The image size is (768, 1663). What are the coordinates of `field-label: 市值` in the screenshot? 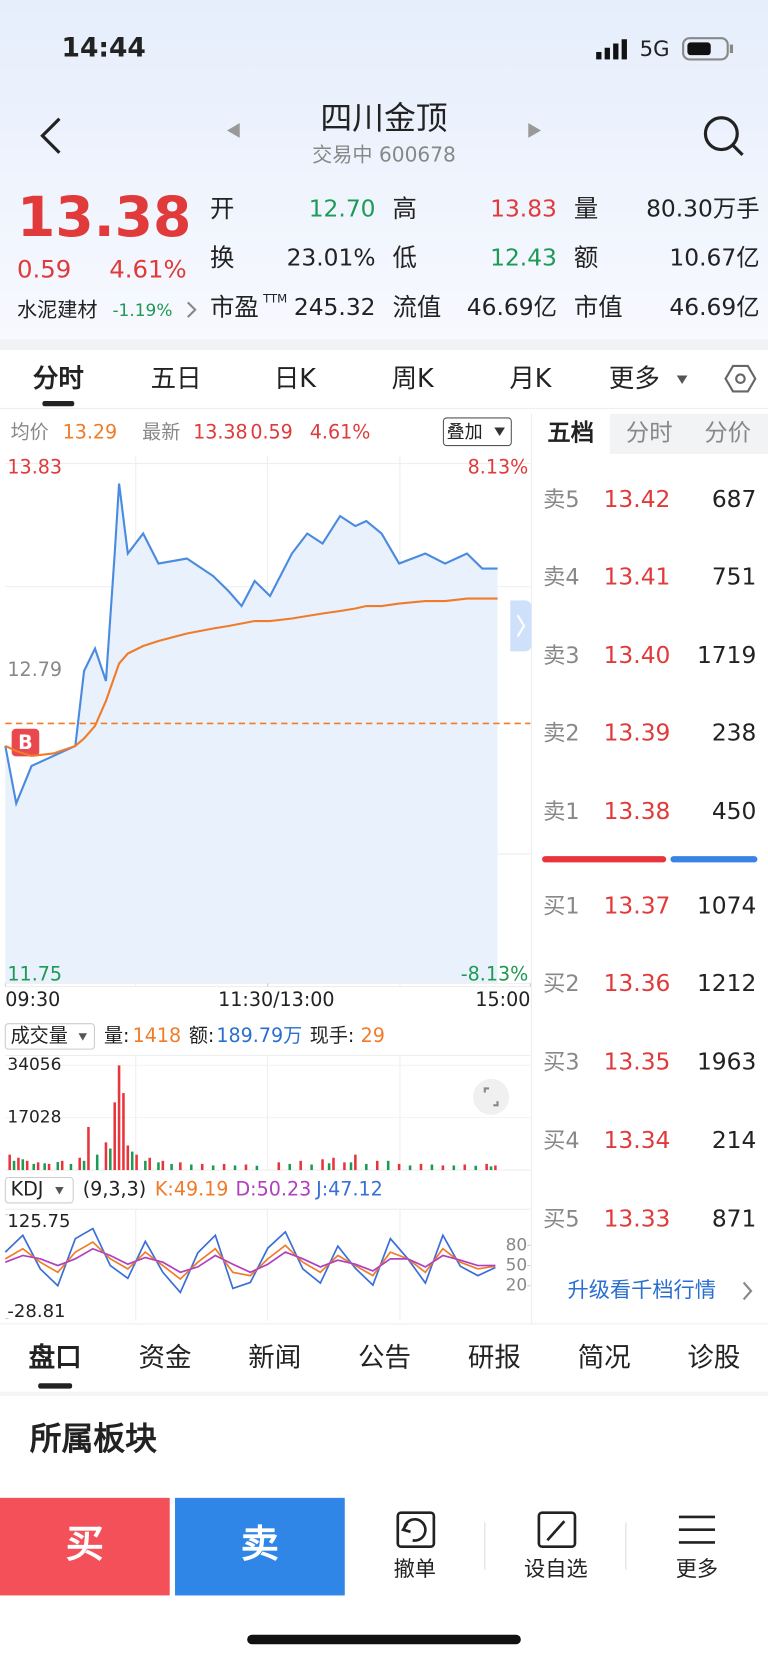 It's located at (598, 307).